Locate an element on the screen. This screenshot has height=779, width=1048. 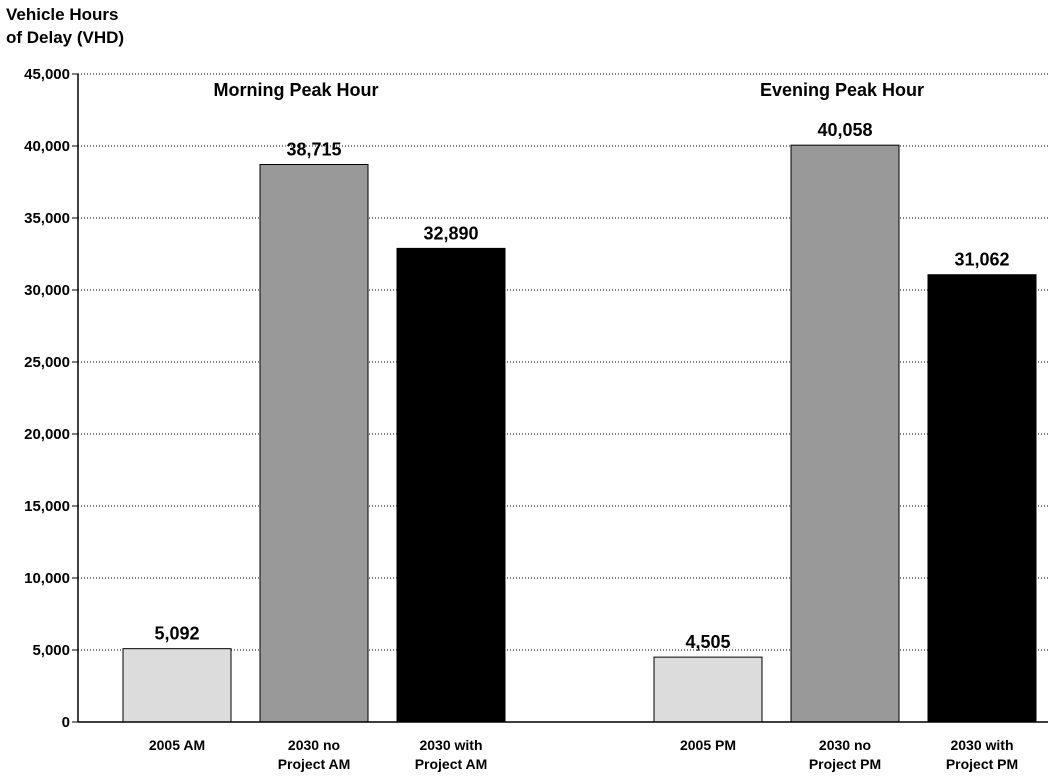
y-tick-label: 10,000 is located at coordinates (47, 578).